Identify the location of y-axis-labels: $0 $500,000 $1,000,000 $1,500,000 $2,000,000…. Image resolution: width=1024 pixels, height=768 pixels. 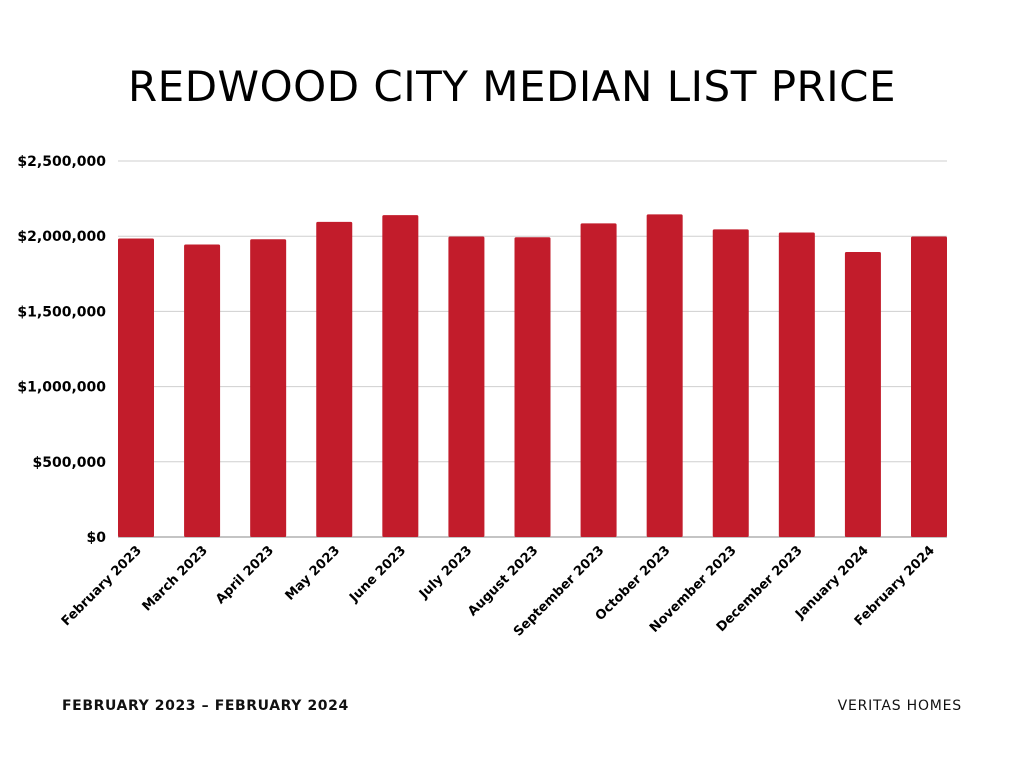
(61, 350).